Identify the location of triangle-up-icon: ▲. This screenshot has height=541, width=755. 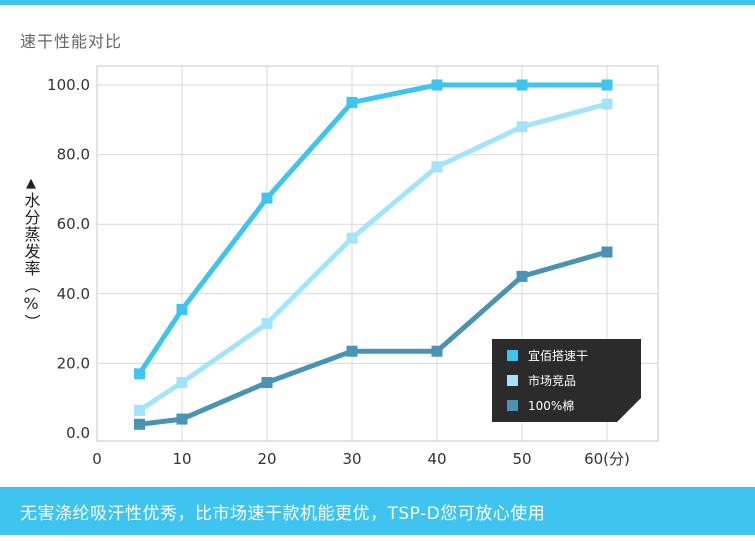
(31, 183).